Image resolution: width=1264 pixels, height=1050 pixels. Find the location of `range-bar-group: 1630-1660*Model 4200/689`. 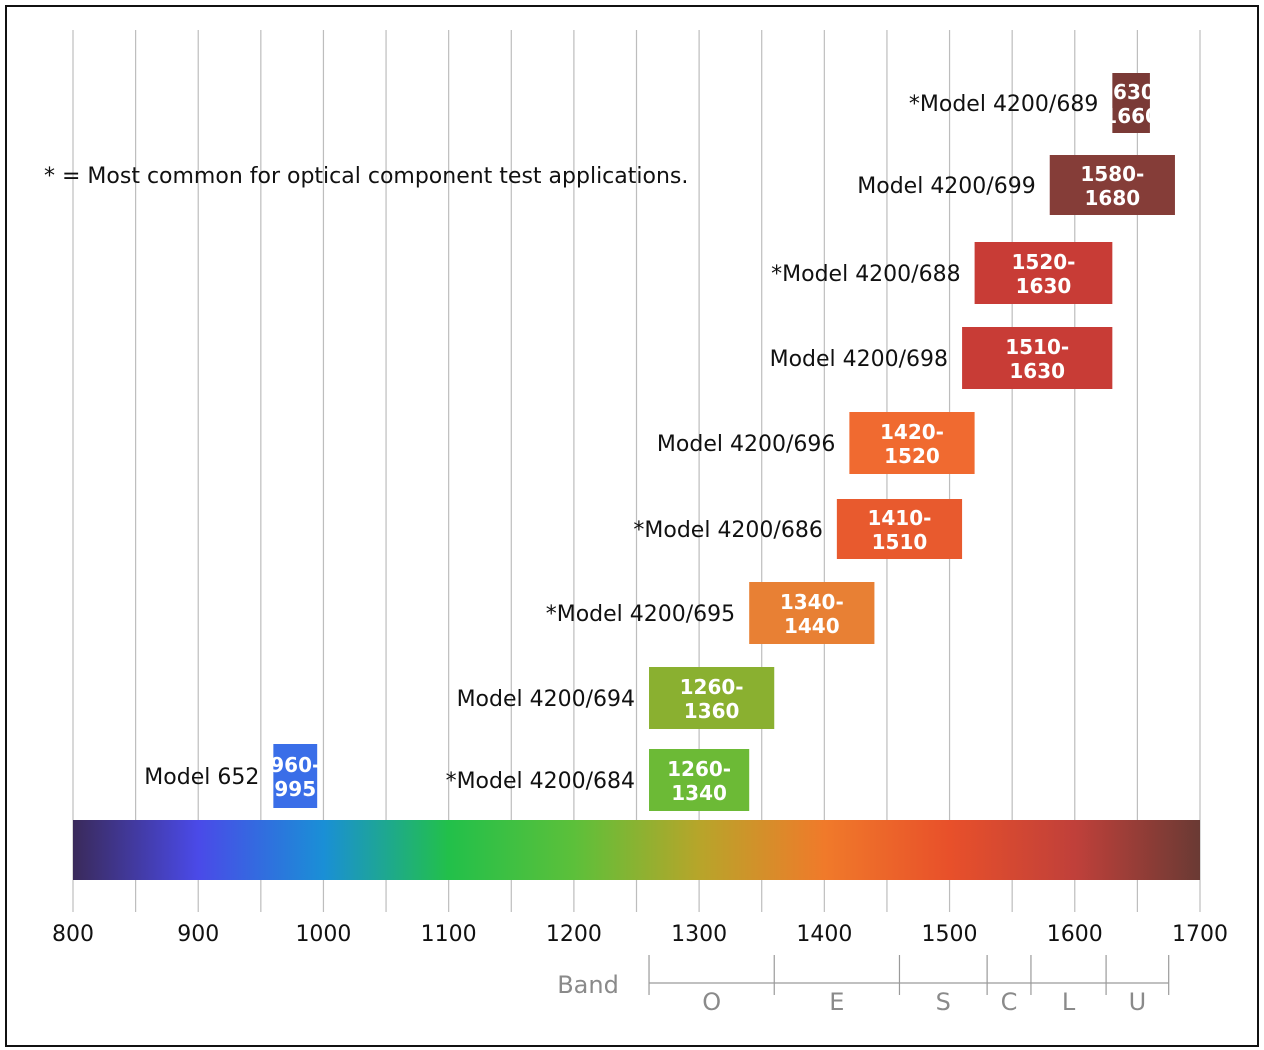

range-bar-group: 1630-1660*Model 4200/689 is located at coordinates (1036, 103).